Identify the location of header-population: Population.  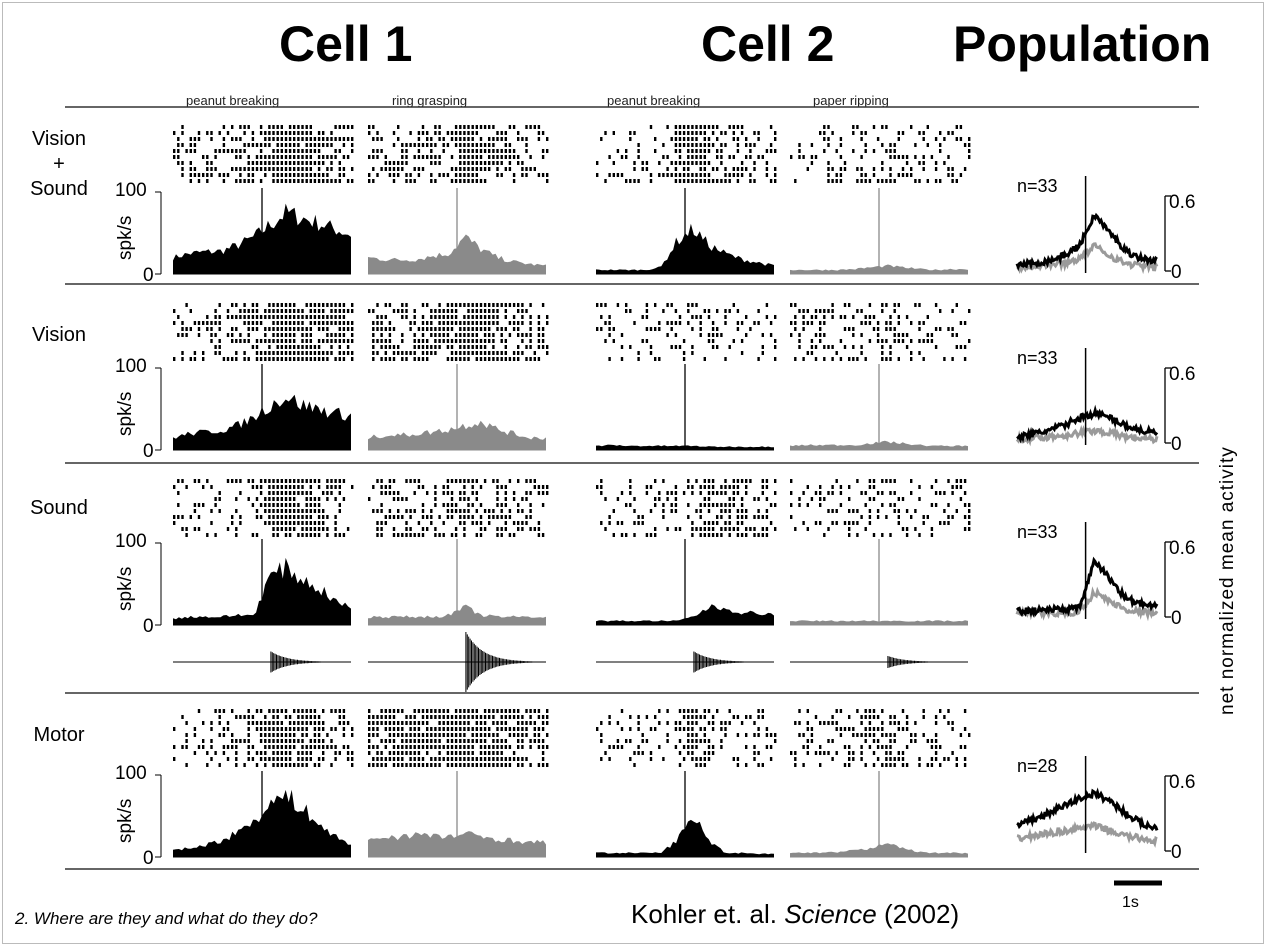
(1082, 44).